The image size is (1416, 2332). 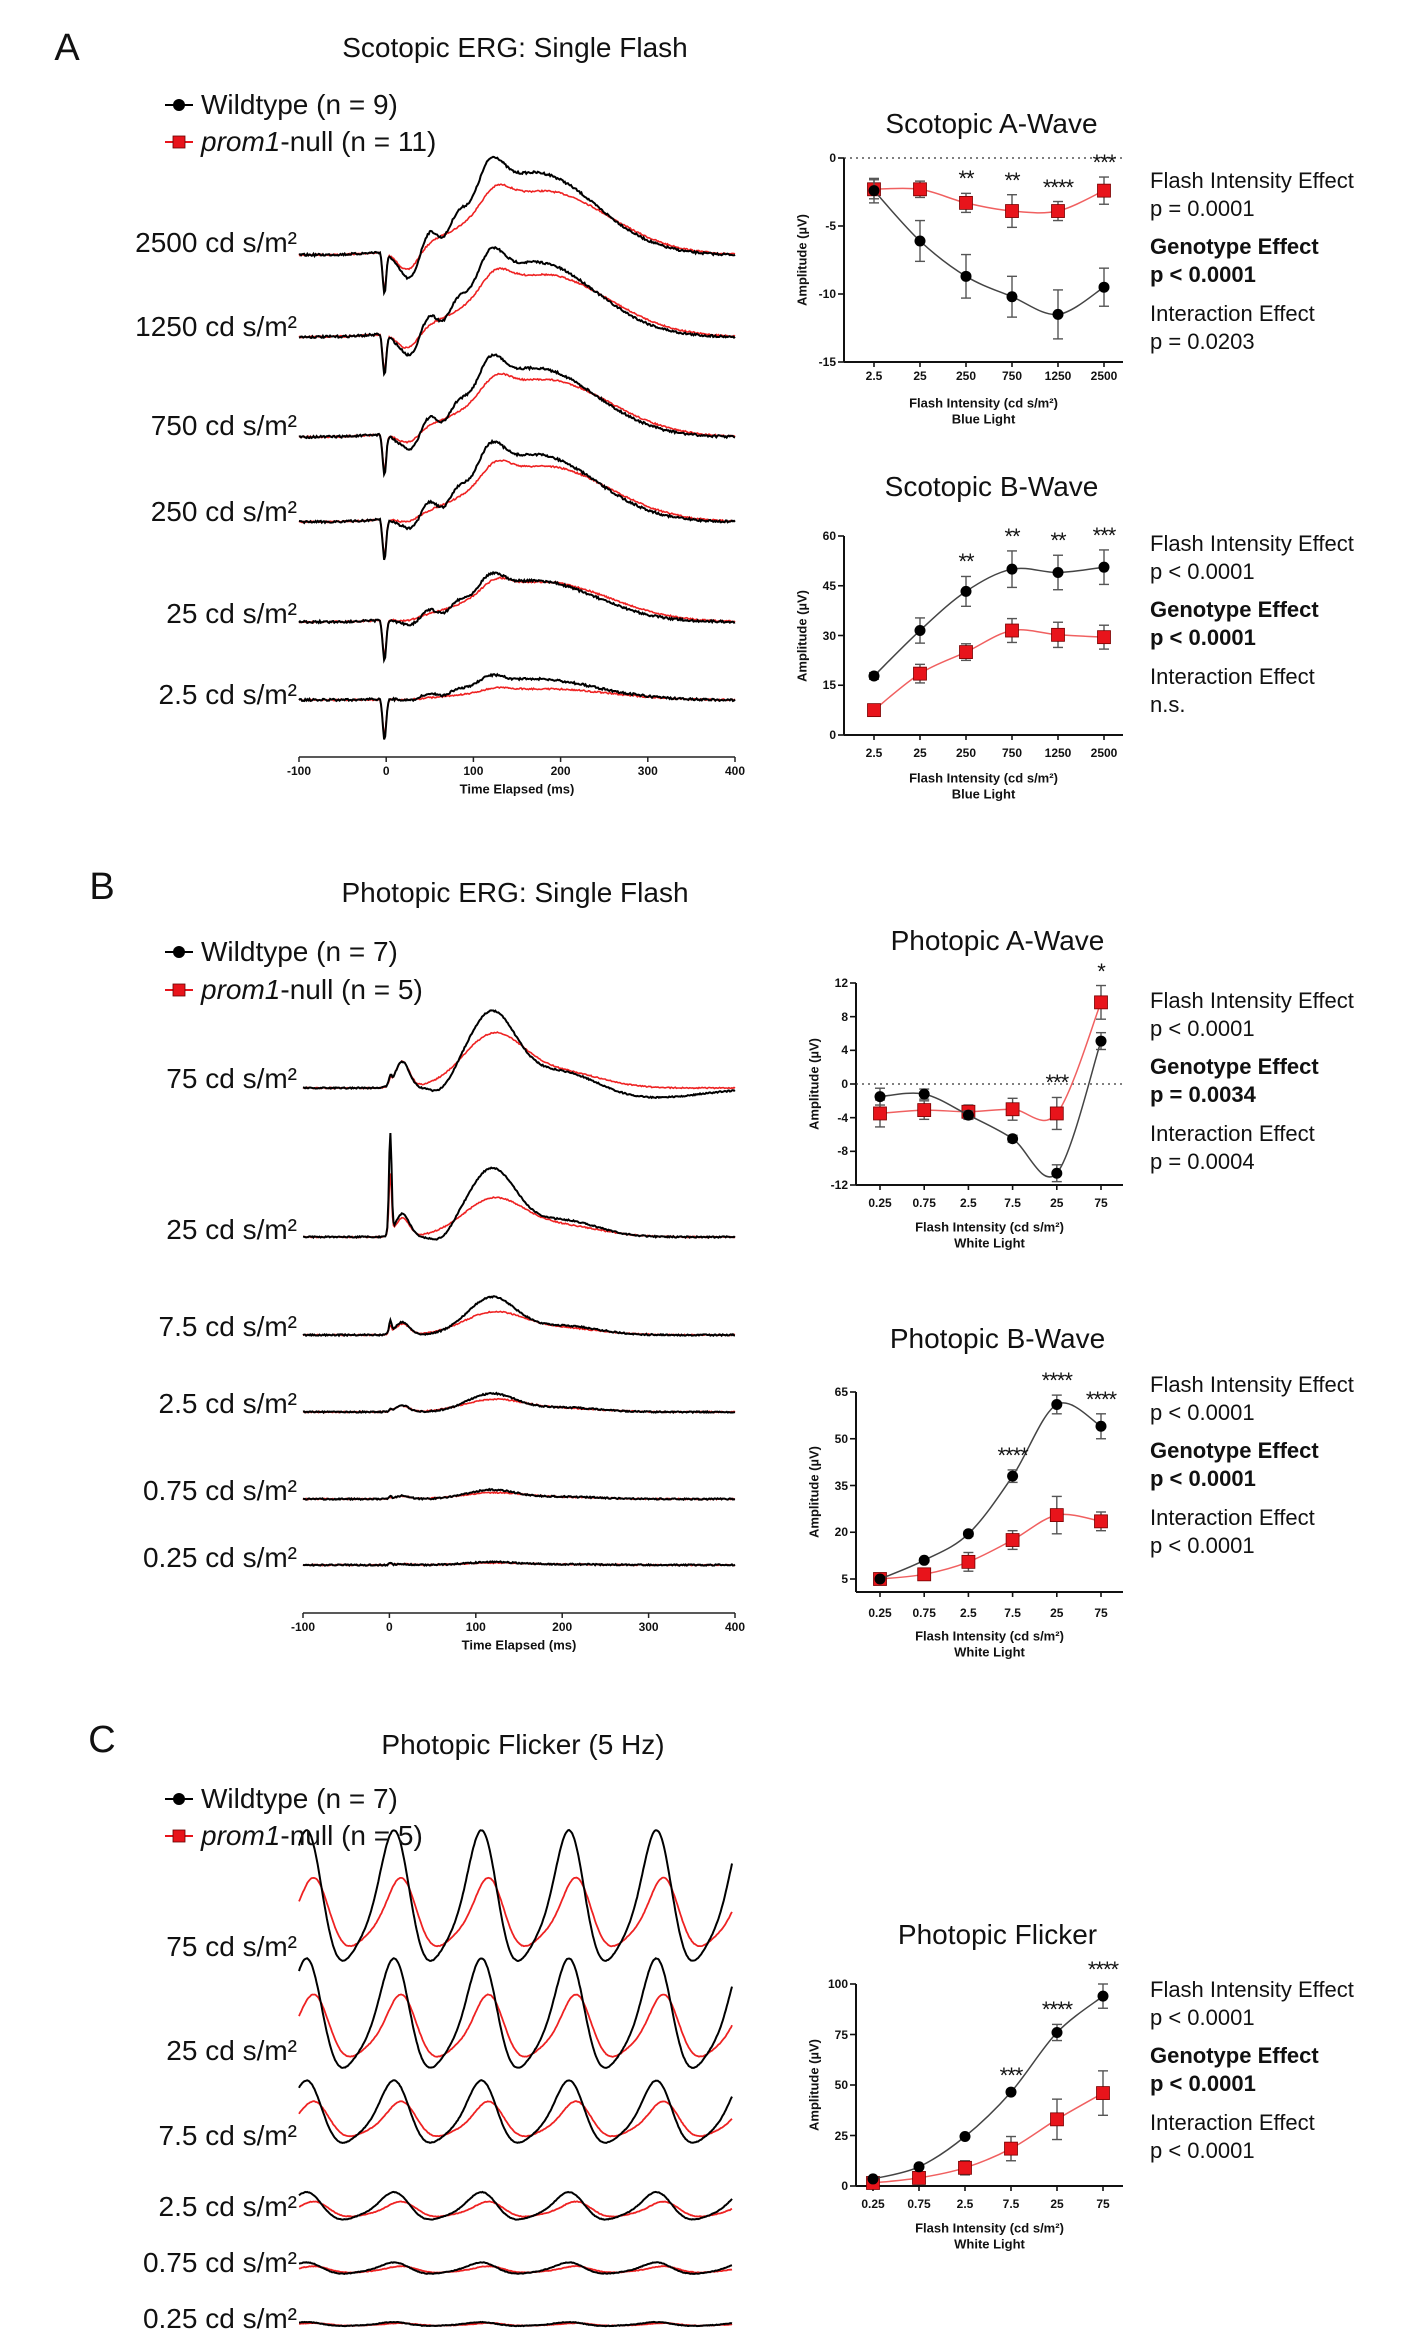 I want to click on legend-null-marker, so click(x=179, y=142).